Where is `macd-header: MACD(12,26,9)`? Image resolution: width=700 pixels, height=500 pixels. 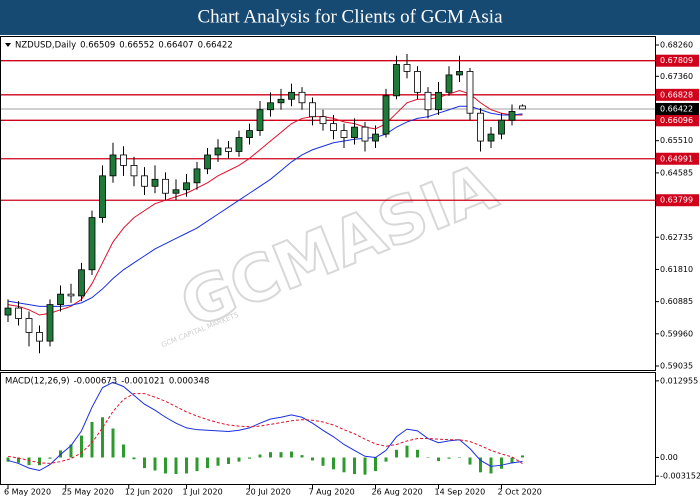
macd-header: MACD(12,26,9) is located at coordinates (37, 382).